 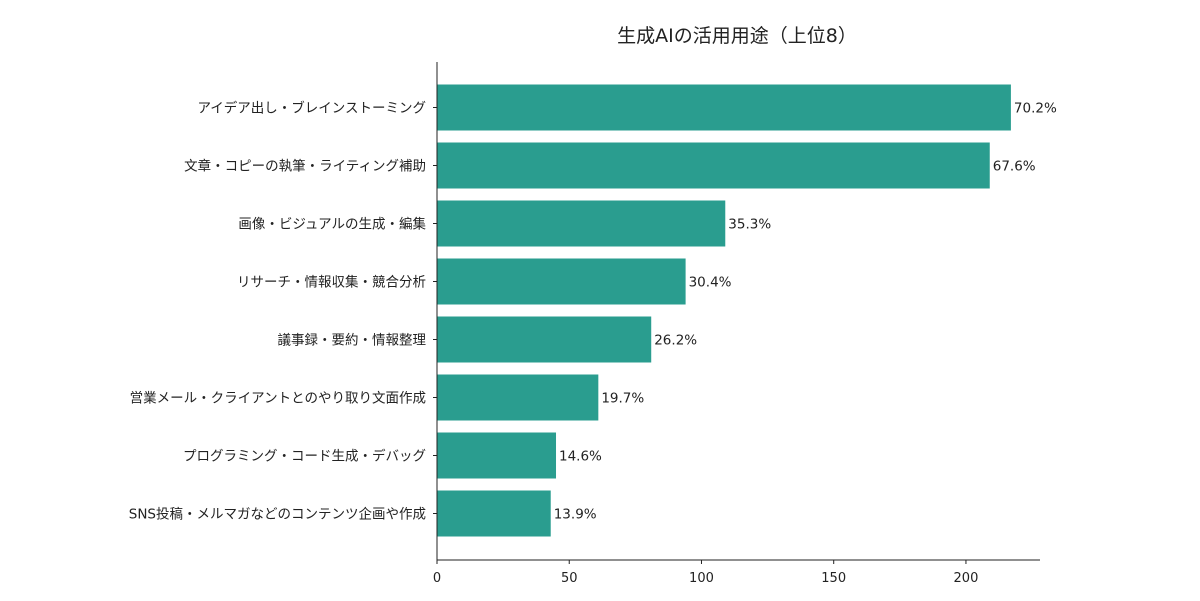 What do you see at coordinates (437, 578) in the screenshot?
I see `x-tick-label: 0` at bounding box center [437, 578].